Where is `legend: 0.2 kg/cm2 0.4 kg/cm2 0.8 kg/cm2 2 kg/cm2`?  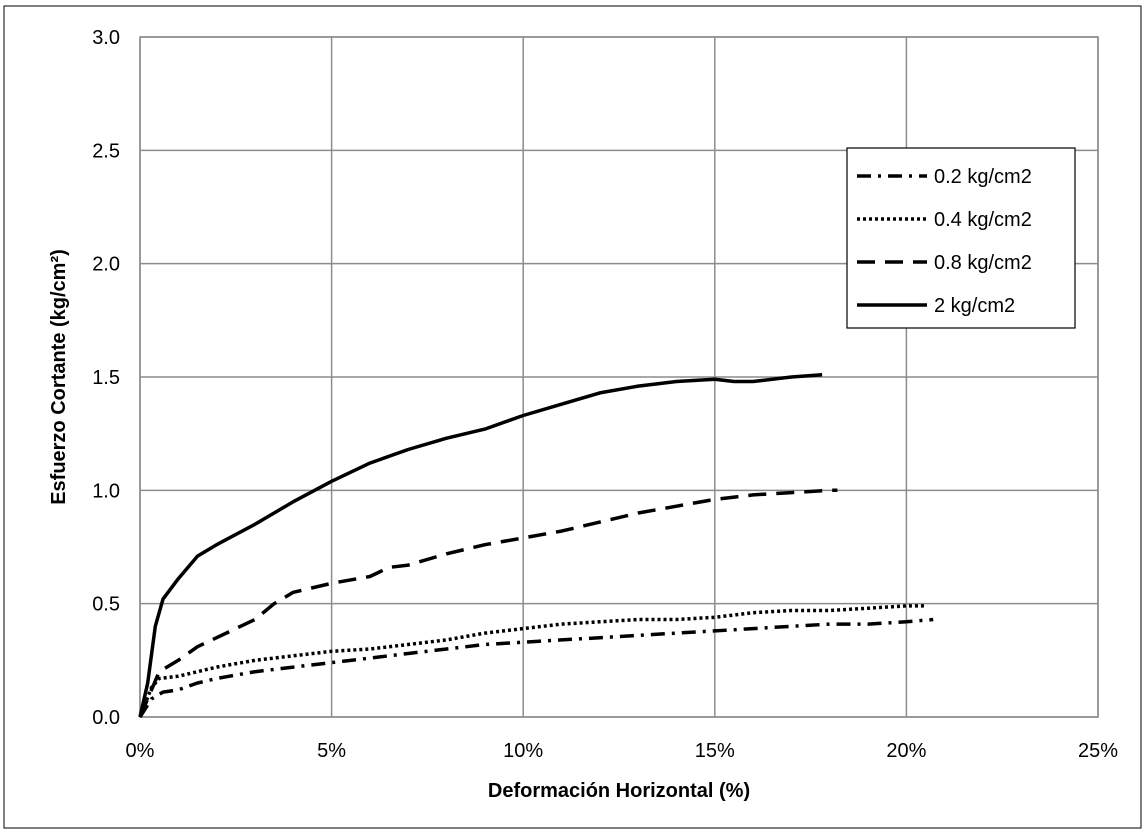
legend: 0.2 kg/cm2 0.4 kg/cm2 0.8 kg/cm2 2 kg/cm2 is located at coordinates (961, 238).